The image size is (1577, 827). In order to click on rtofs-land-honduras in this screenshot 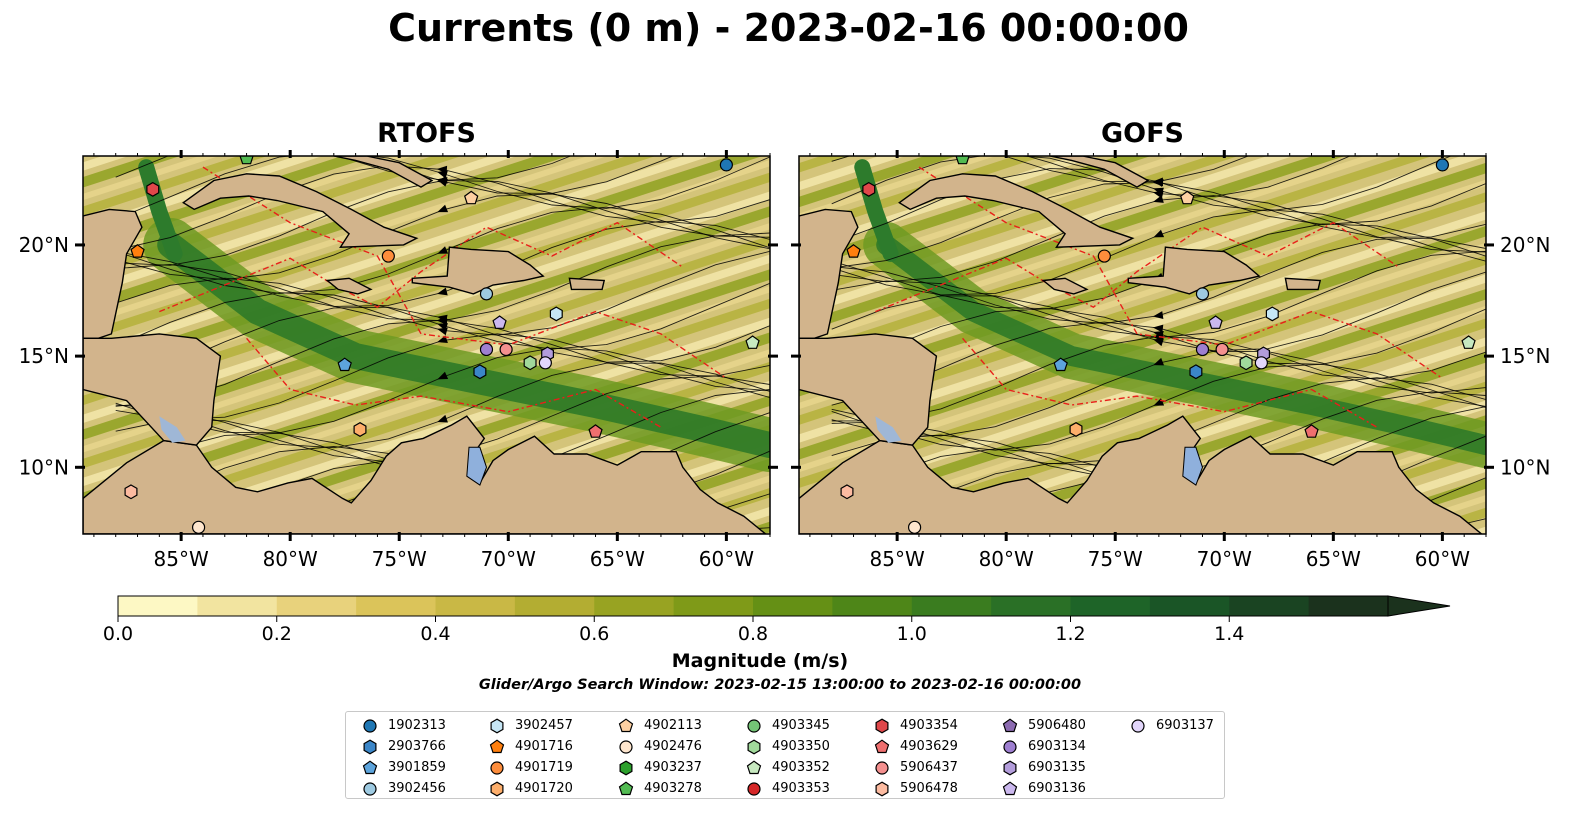, I will do `click(152, 389)`.